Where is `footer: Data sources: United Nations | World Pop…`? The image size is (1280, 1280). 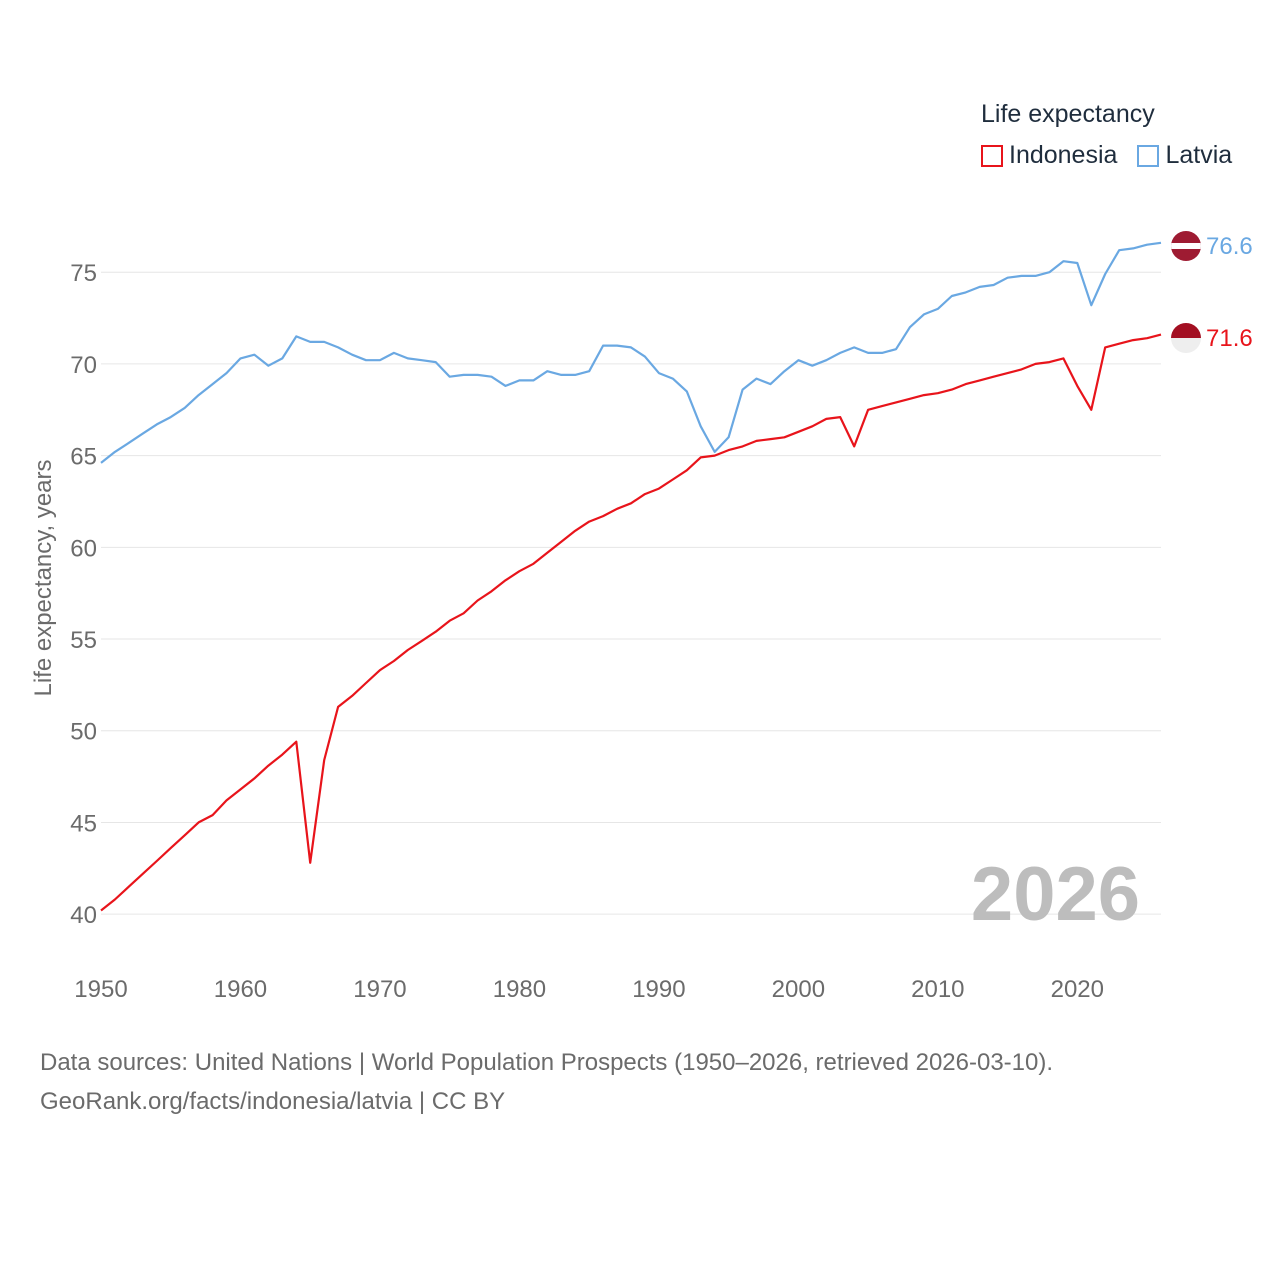
footer: Data sources: United Nations | World Pop… is located at coordinates (546, 1082).